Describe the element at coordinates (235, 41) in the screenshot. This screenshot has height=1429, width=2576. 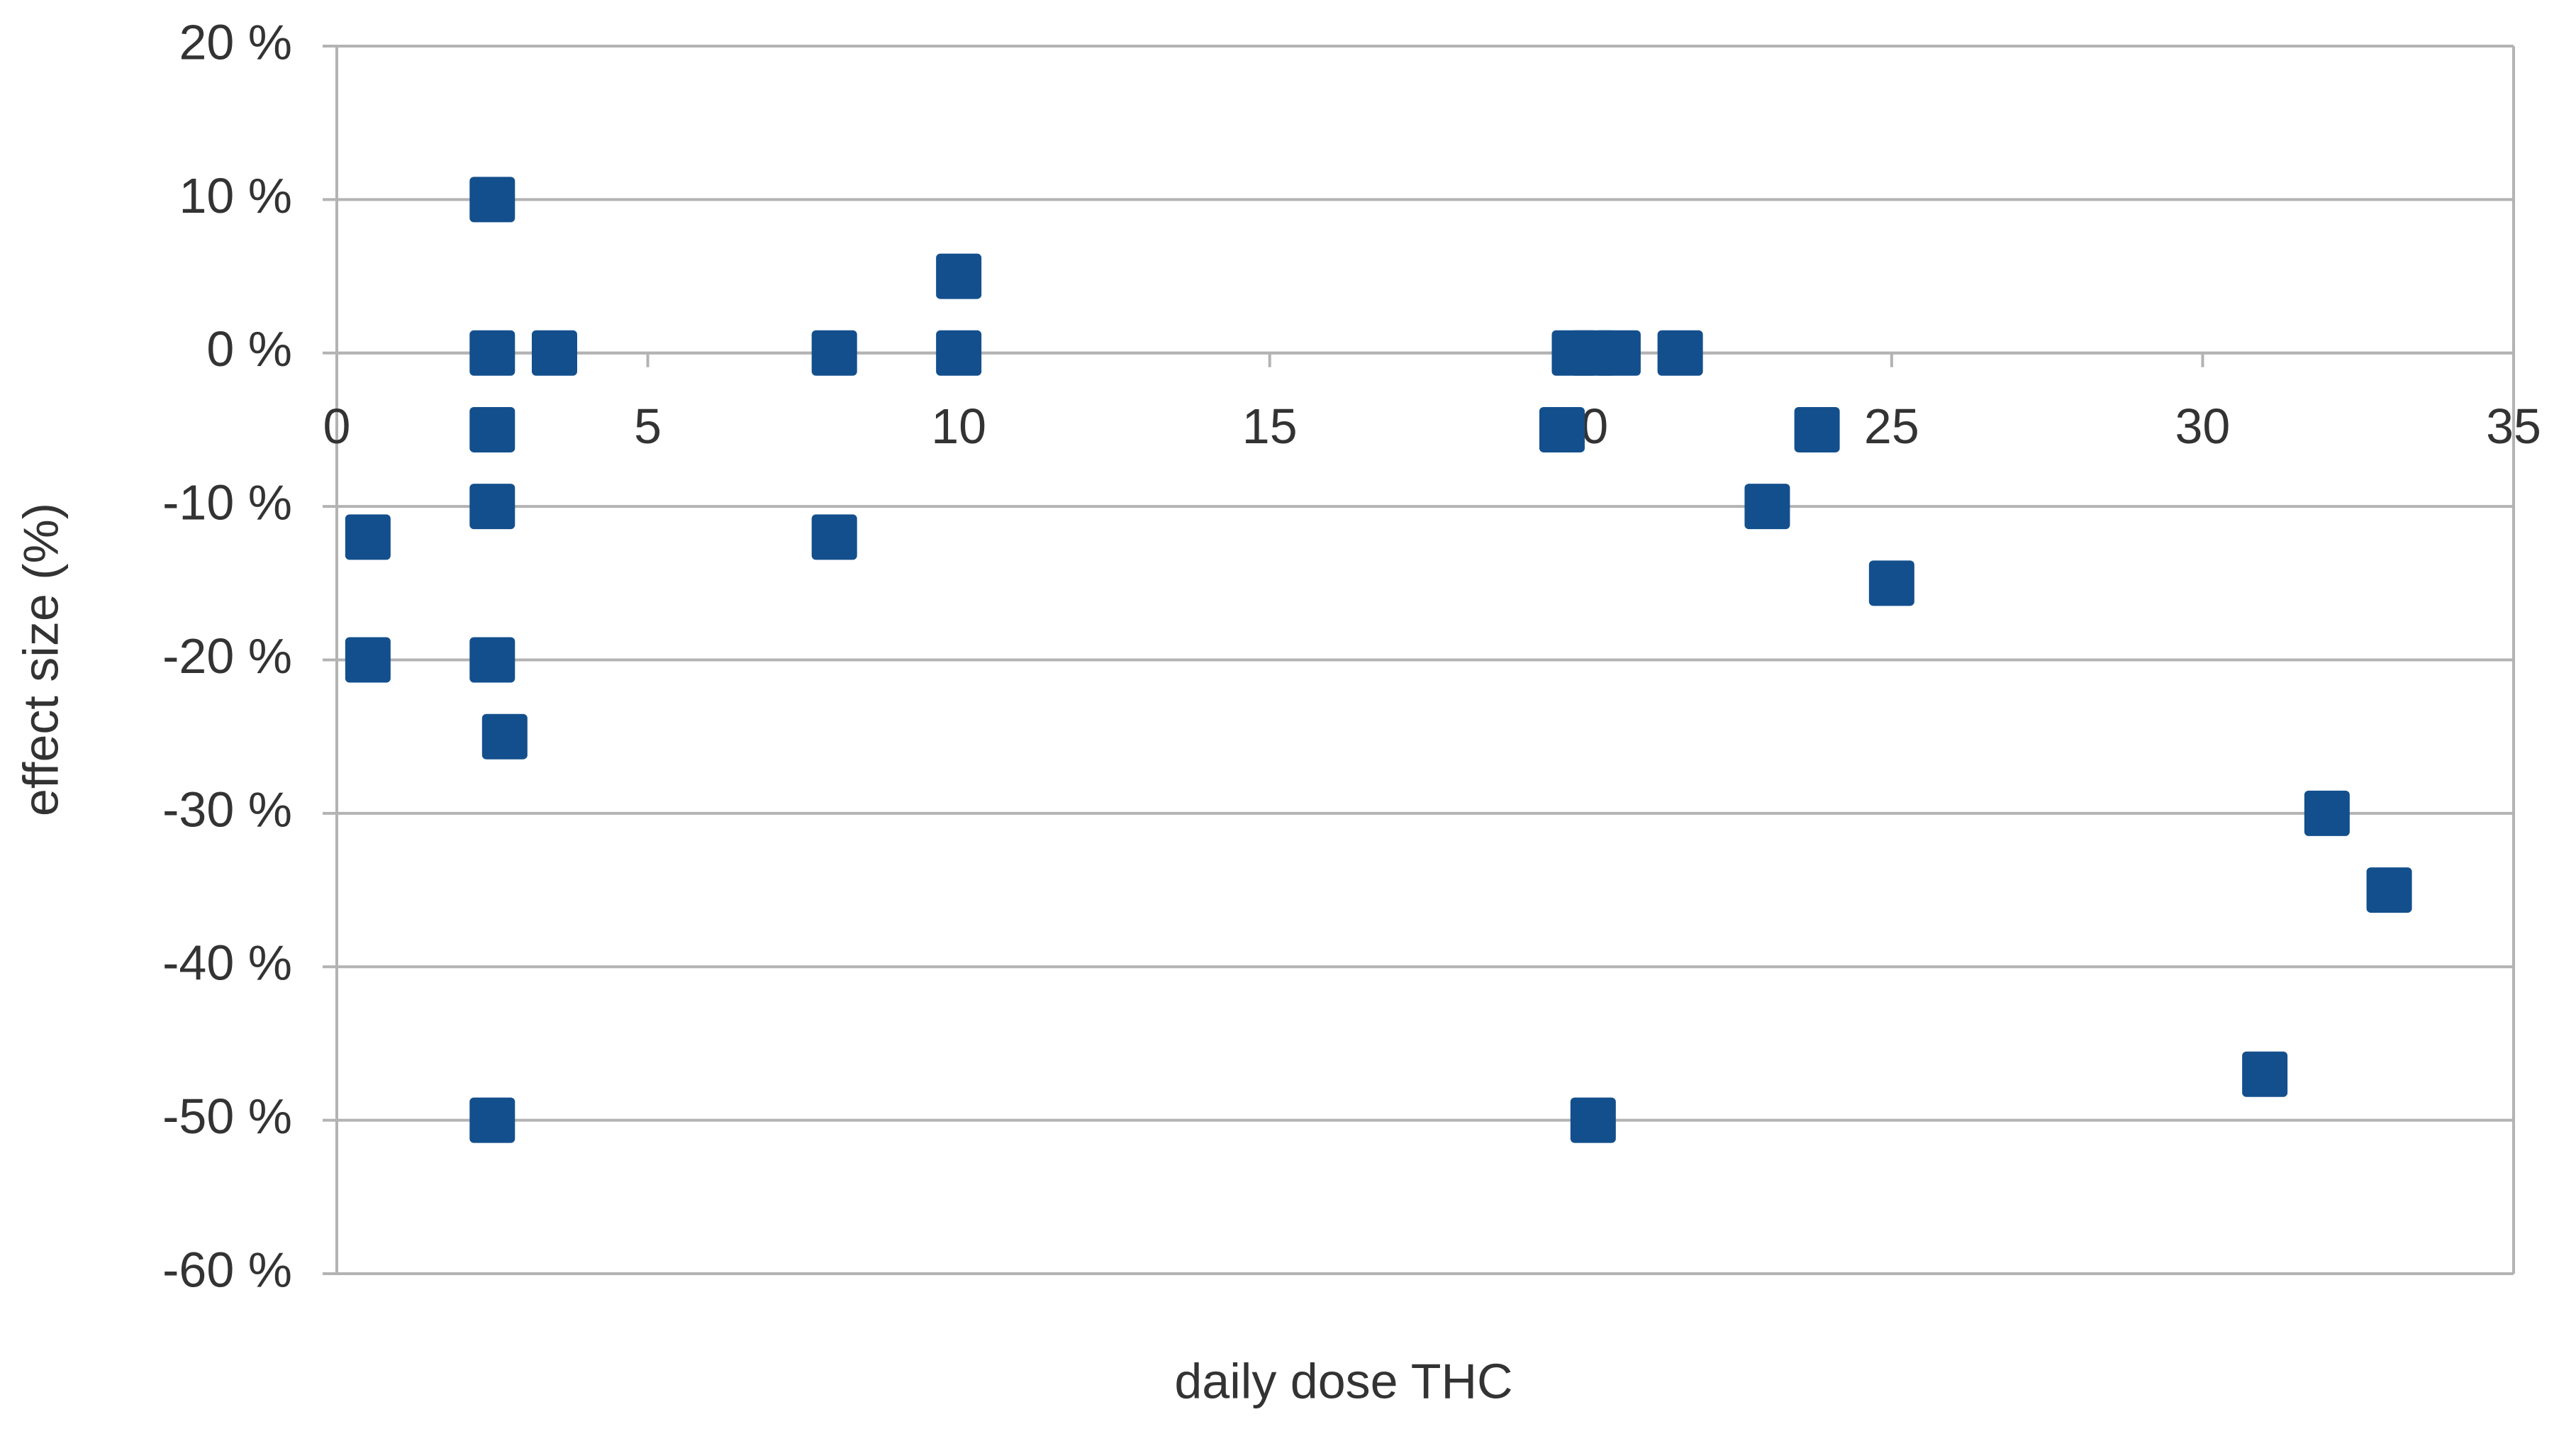
I see `y-tick-label: 20 %` at that location.